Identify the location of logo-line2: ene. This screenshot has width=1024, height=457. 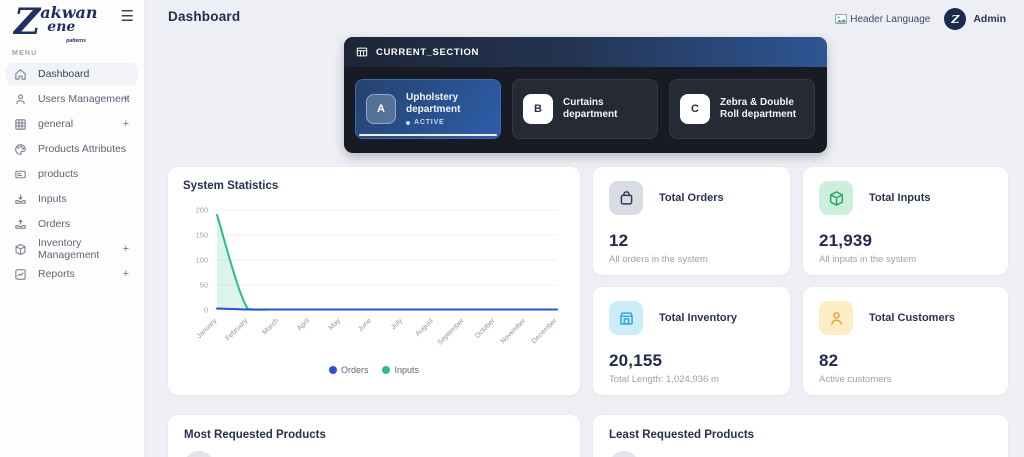
(61, 27).